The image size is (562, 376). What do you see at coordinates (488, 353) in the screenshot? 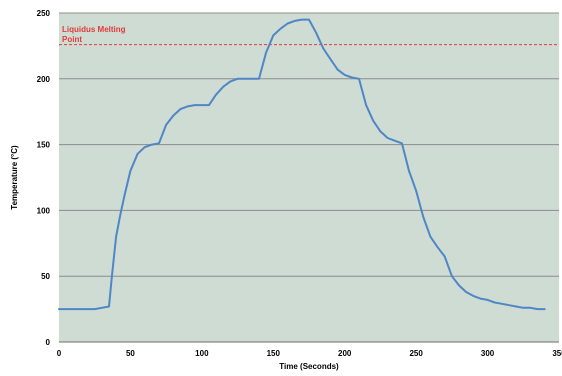
I see `x-tick-label-300: 300` at bounding box center [488, 353].